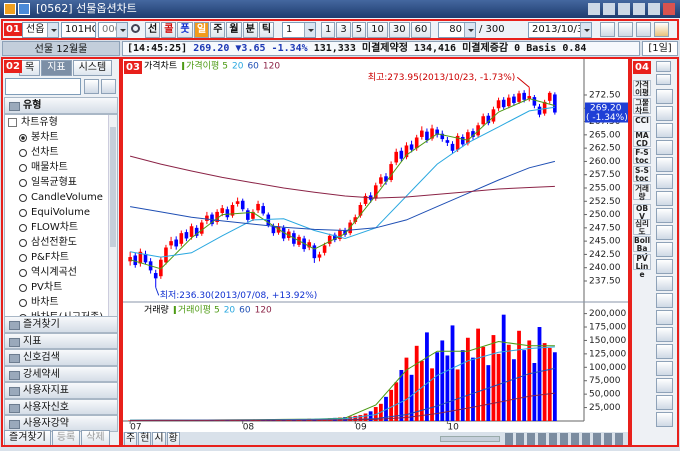 The image size is (680, 451). Describe the element at coordinates (421, 30) in the screenshot. I see `interval-button: 60` at that location.